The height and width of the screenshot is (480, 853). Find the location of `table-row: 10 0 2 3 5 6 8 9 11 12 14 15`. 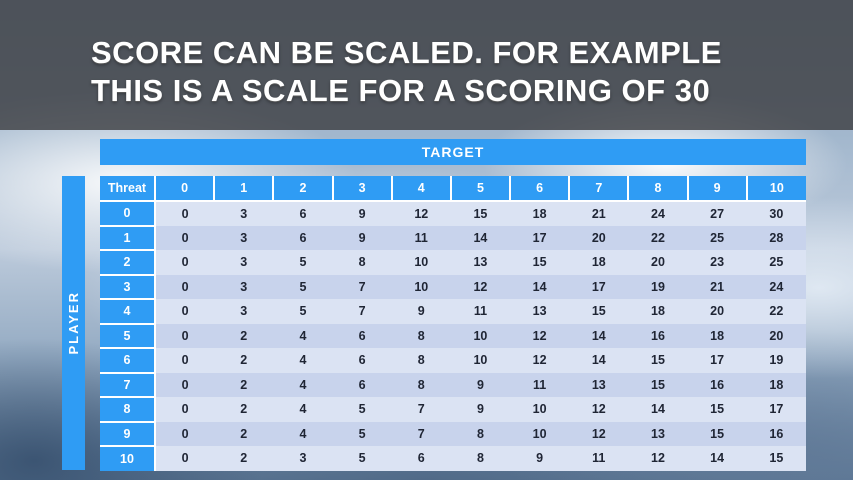

table-row: 10 0 2 3 5 6 8 9 11 12 14 15 is located at coordinates (453, 458).